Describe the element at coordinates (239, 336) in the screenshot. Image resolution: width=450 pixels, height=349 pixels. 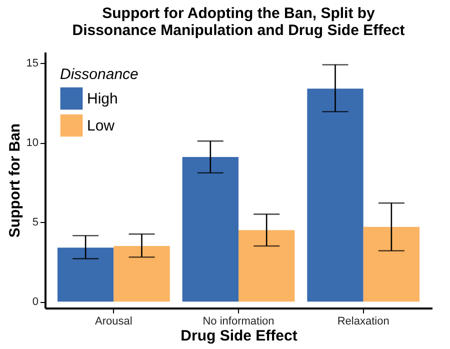
I see `x-axis-title: Drug Side Effect` at that location.